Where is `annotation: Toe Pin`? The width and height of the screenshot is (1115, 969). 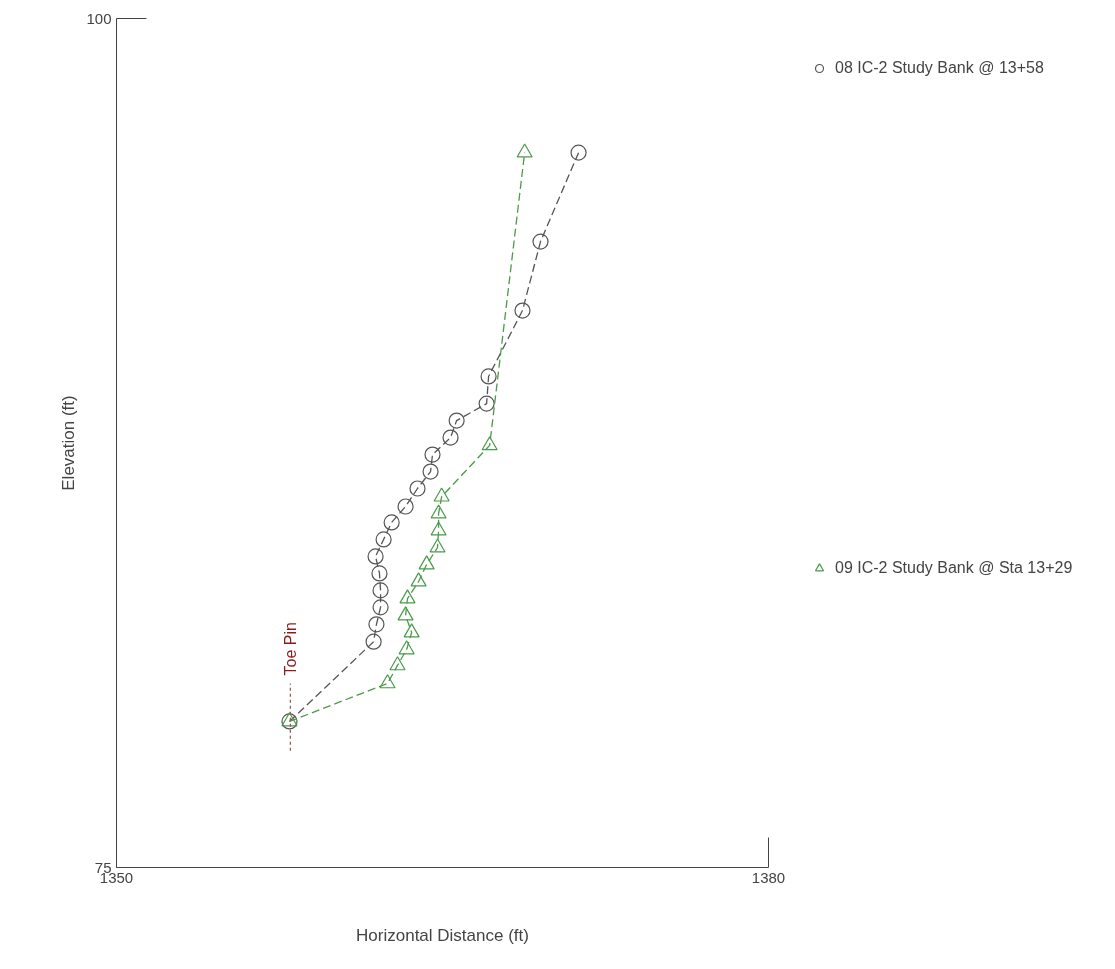
annotation: Toe Pin is located at coordinates (290, 649).